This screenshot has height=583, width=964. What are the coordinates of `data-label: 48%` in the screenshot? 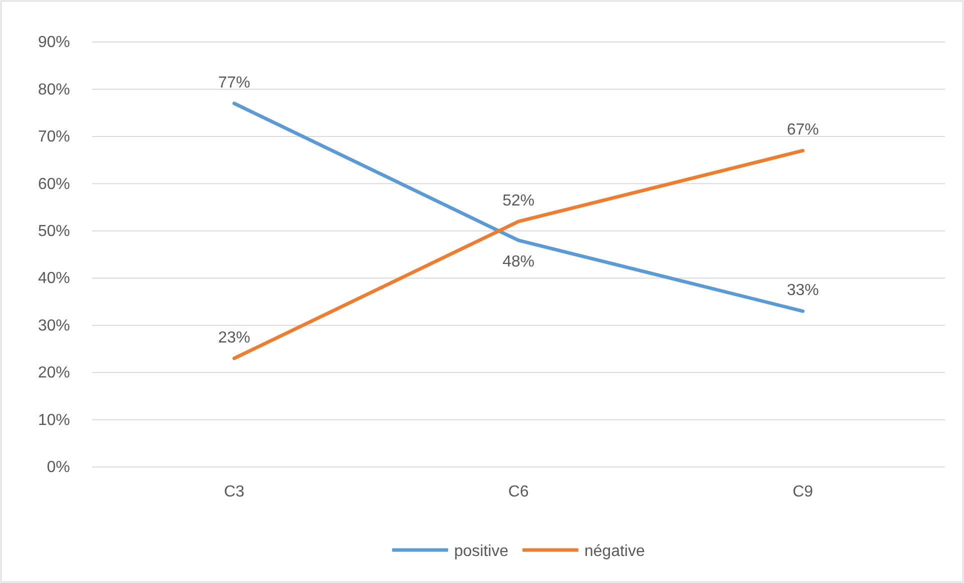 It's located at (518, 261).